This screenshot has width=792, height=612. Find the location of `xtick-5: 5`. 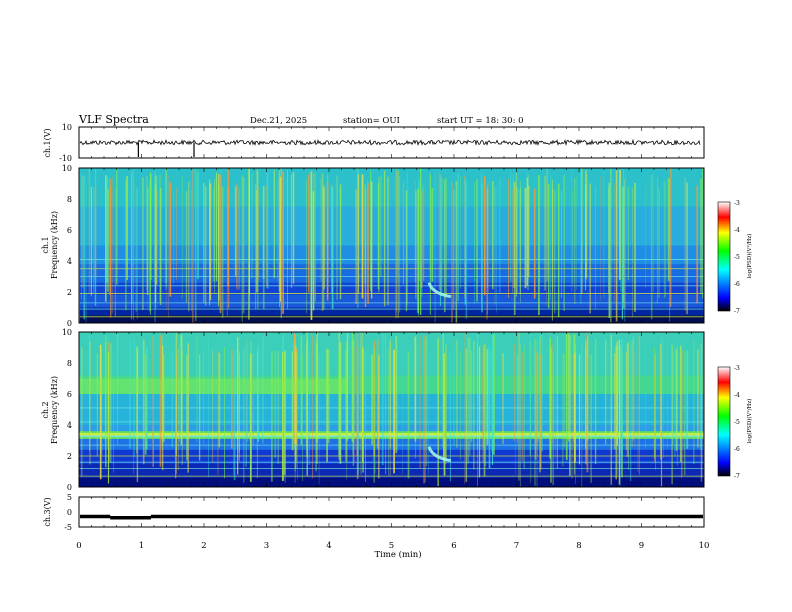

xtick-5: 5 is located at coordinates (391, 546).